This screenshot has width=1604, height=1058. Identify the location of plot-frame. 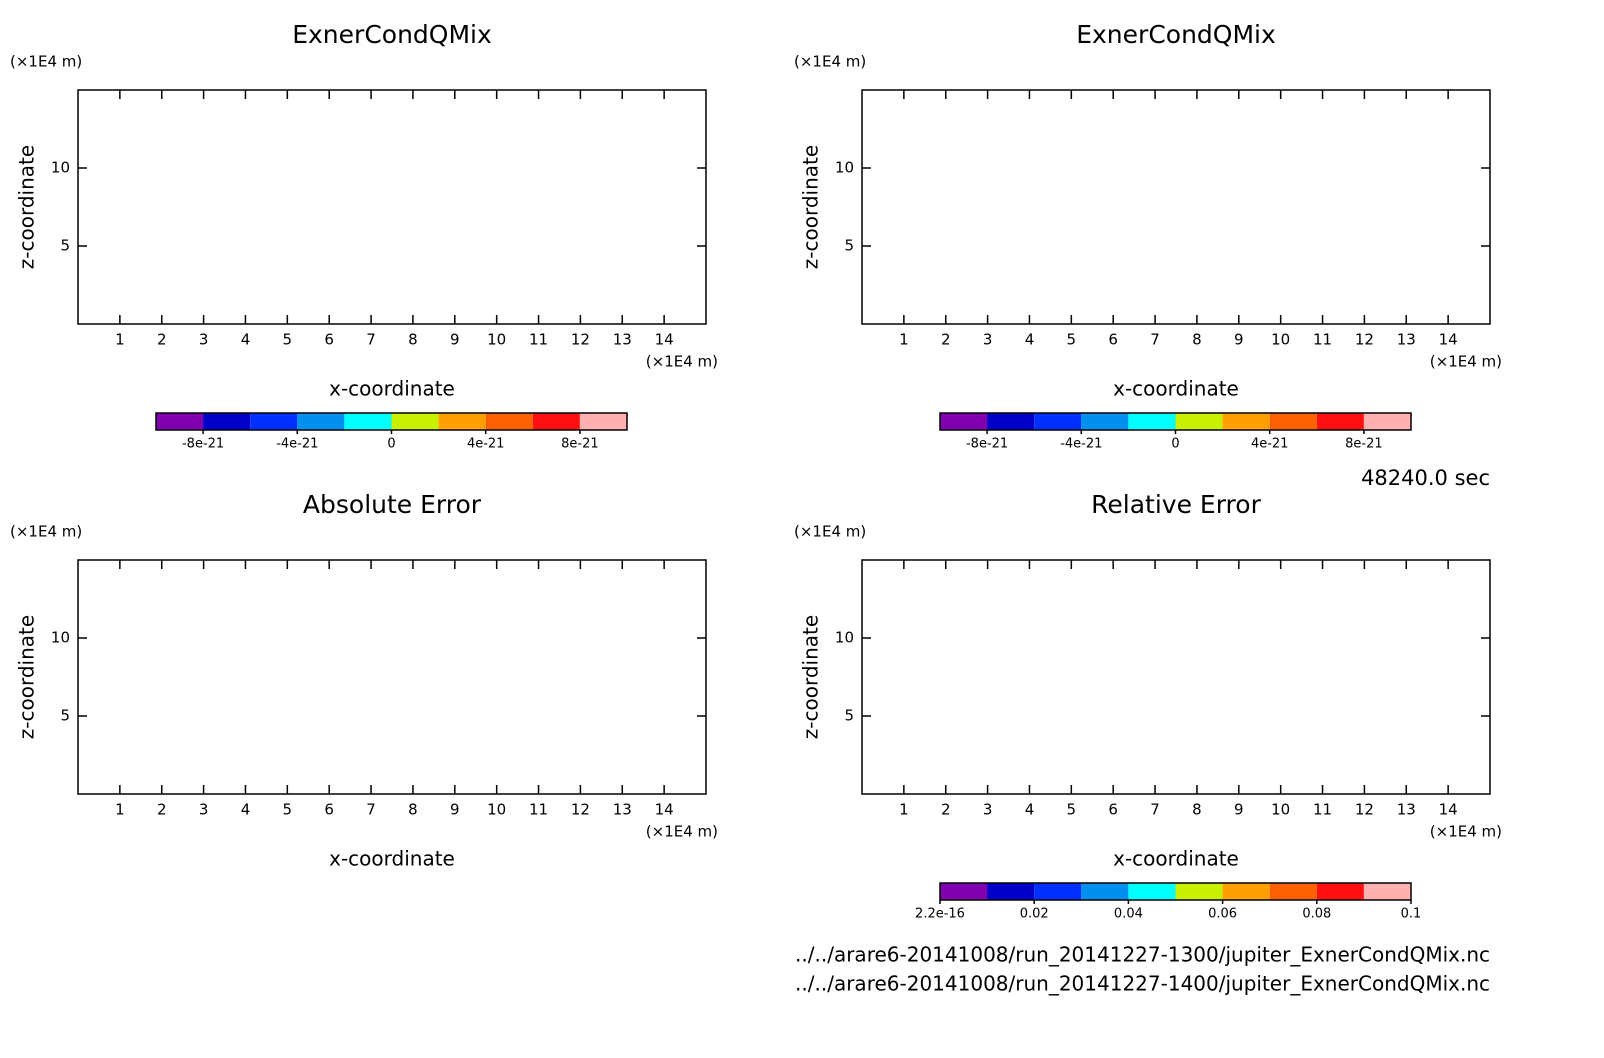
(1176, 207).